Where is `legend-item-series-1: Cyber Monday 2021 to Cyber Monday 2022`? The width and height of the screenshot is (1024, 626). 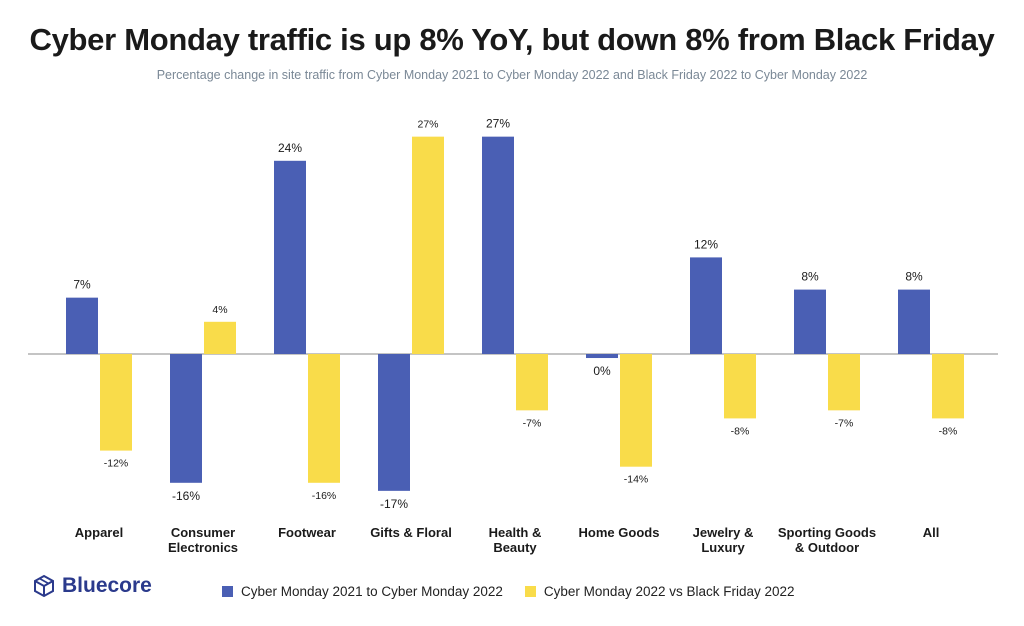 legend-item-series-1: Cyber Monday 2021 to Cyber Monday 2022 is located at coordinates (362, 591).